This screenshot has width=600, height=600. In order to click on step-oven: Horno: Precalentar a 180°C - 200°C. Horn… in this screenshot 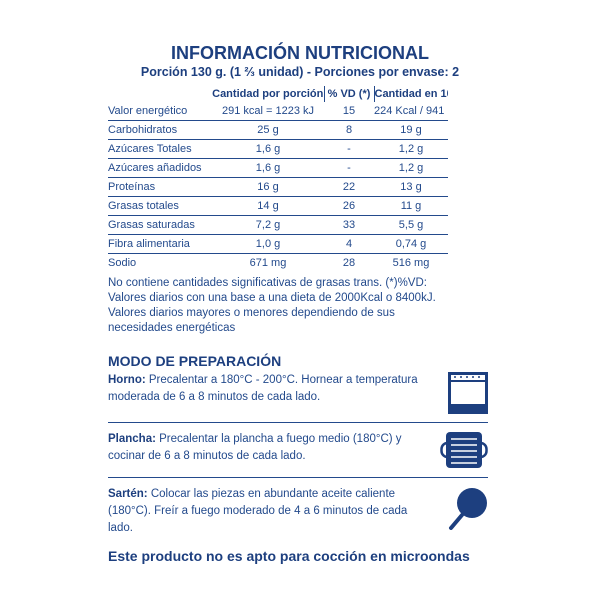, I will do `click(268, 389)`.